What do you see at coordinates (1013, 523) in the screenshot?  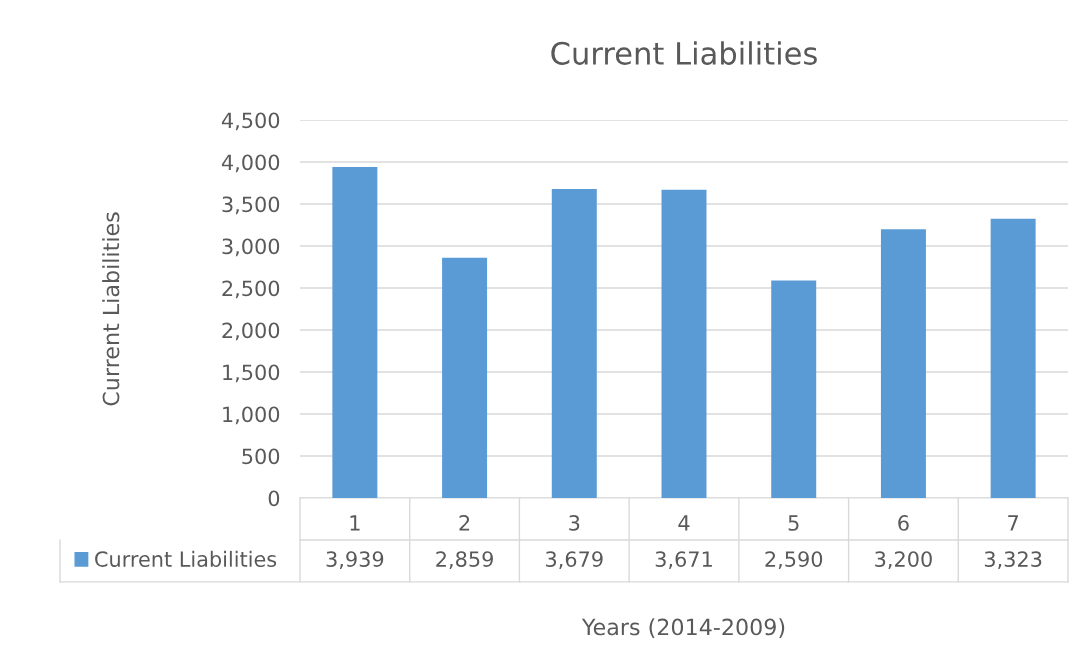 I see `x-tick-label: 7` at bounding box center [1013, 523].